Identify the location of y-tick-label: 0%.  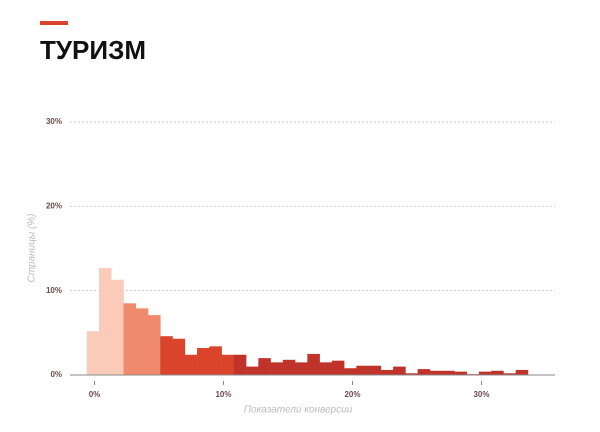
(56, 374).